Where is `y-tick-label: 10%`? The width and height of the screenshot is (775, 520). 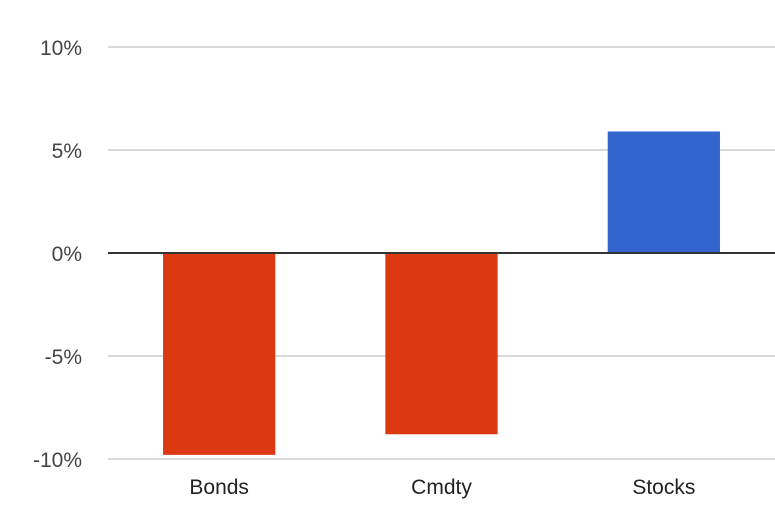
y-tick-label: 10% is located at coordinates (61, 48).